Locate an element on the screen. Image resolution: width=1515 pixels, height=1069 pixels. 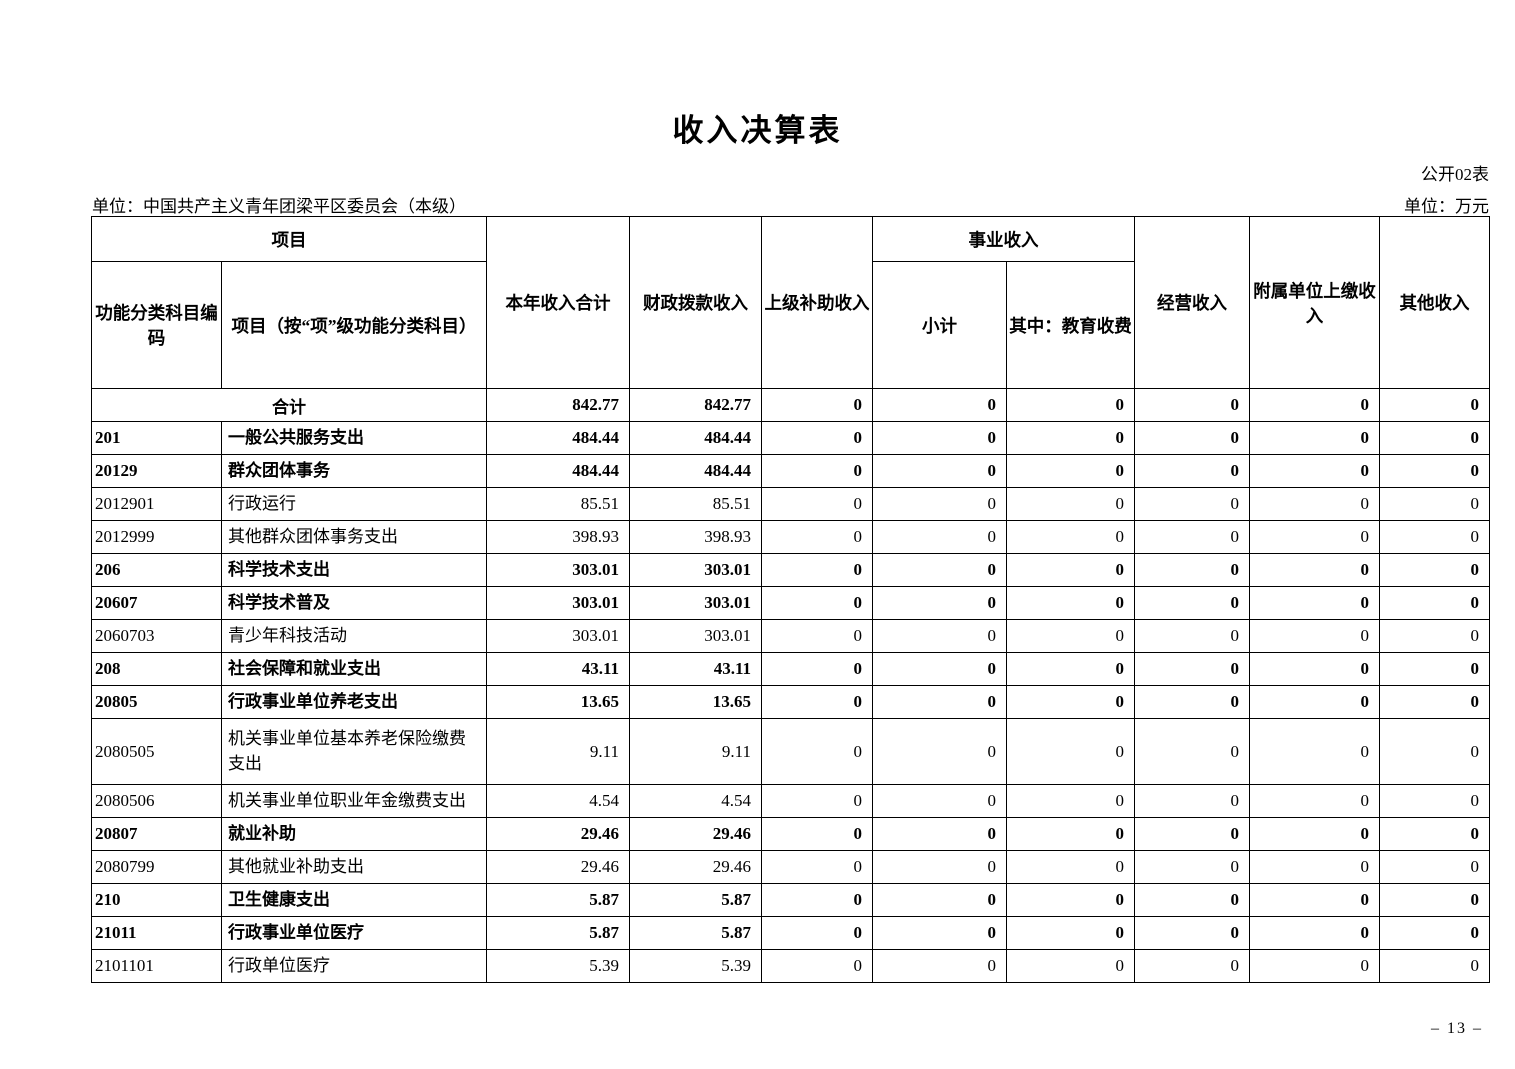
meta-row: 单位：中国共产主义青年团梁平区委员会（本级） 单位：万元 is located at coordinates (790, 204).